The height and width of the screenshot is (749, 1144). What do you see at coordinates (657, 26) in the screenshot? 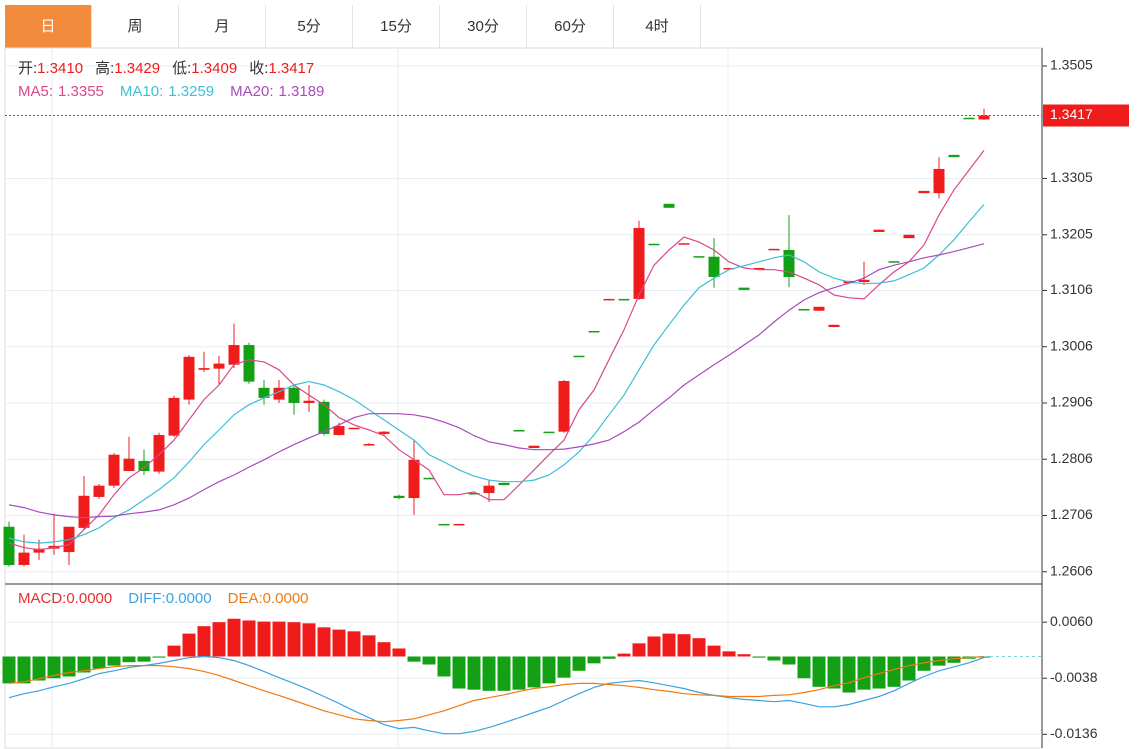
I see `period-tab: 4时` at bounding box center [657, 26].